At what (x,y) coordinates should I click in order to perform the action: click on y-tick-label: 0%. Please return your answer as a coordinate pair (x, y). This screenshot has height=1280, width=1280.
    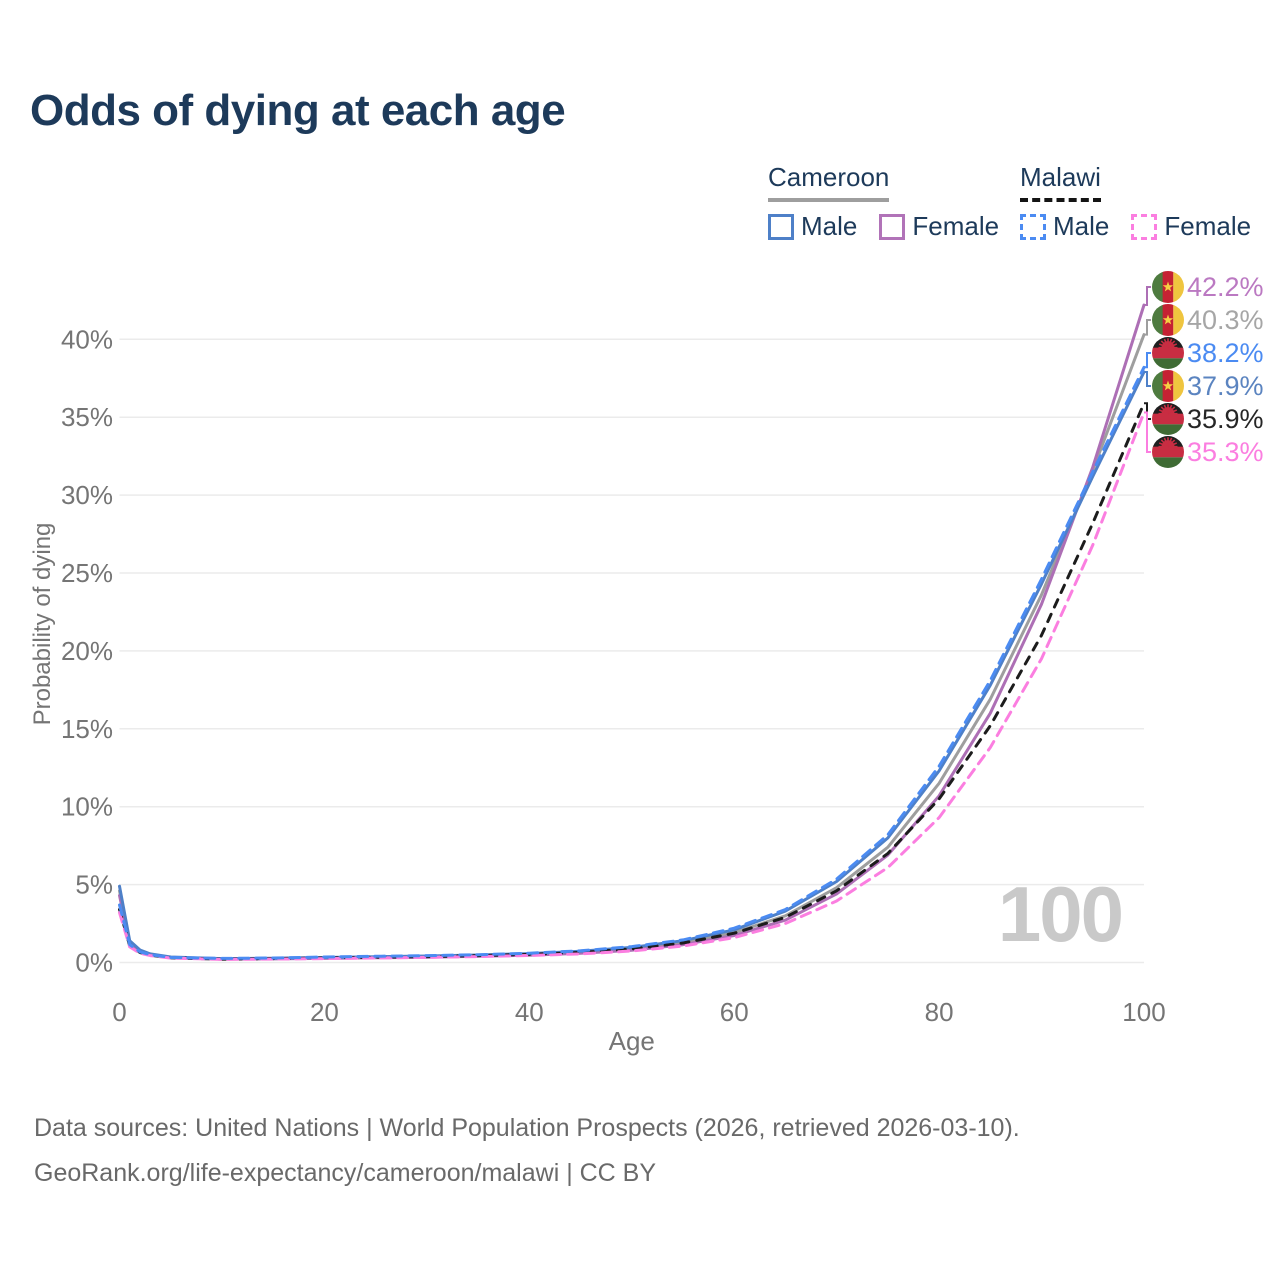
    Looking at the image, I should click on (94, 963).